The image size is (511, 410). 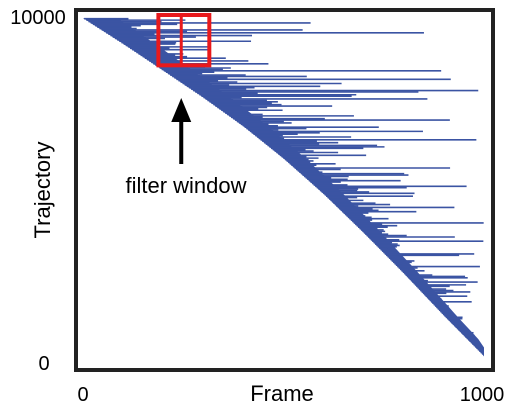 What do you see at coordinates (482, 395) in the screenshot?
I see `x-tick-max: 1000` at bounding box center [482, 395].